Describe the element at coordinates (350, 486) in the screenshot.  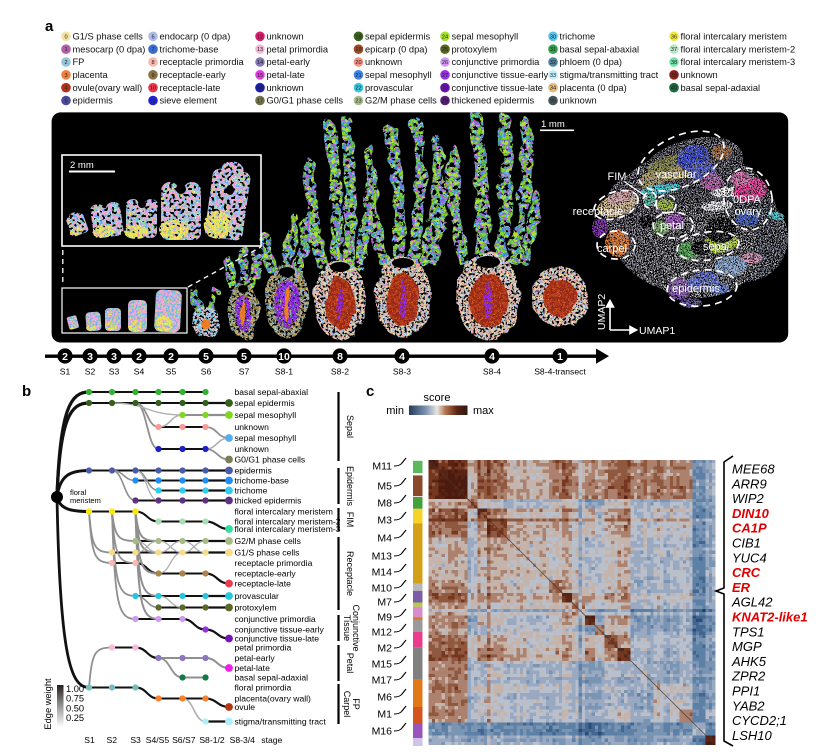
I see `svg-text: Epidermis` at that location.